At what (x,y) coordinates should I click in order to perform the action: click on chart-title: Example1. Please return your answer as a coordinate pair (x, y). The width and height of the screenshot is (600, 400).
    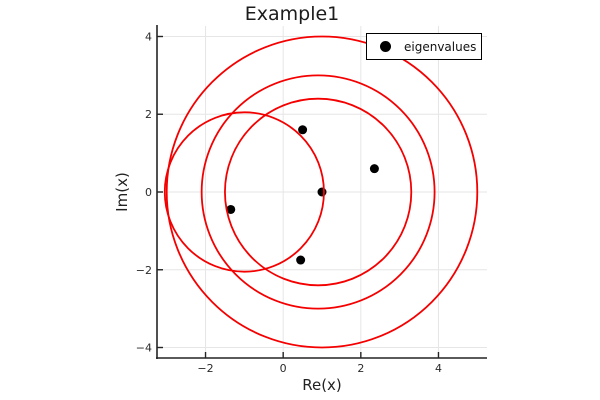
    Looking at the image, I should click on (292, 14).